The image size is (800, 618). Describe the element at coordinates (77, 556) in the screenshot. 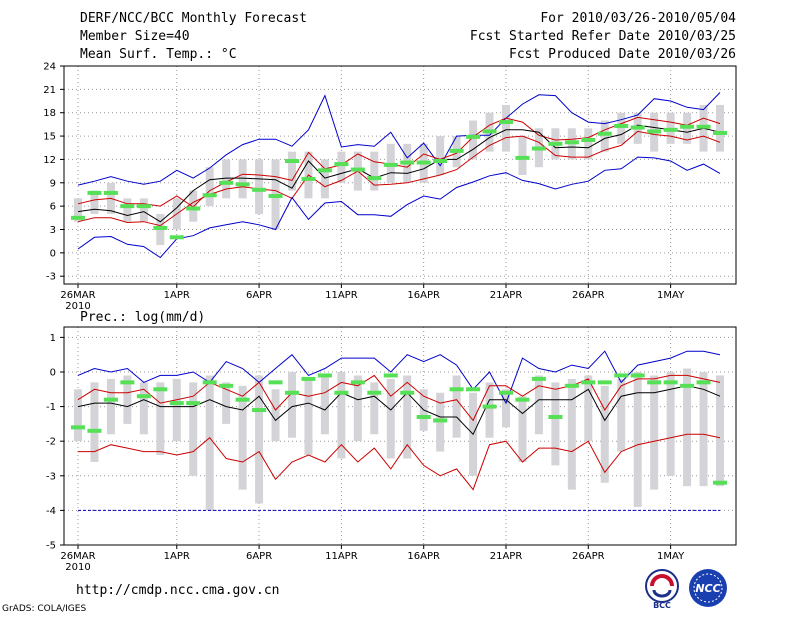

I see `x-tick-label: 26MAR` at that location.